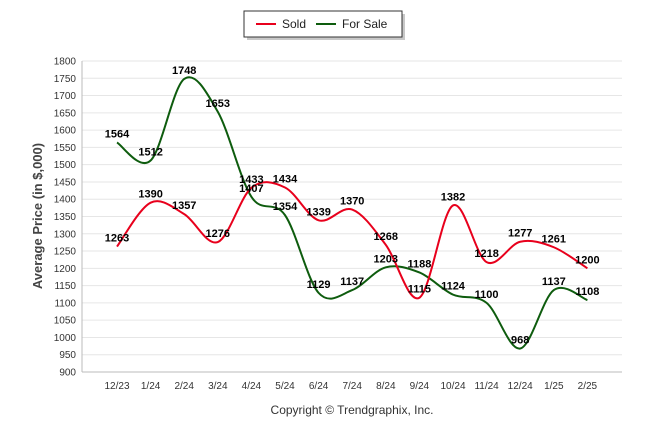 Image resolution: width=646 pixels, height=434 pixels. I want to click on data-label-for-sale: 1100, so click(487, 295).